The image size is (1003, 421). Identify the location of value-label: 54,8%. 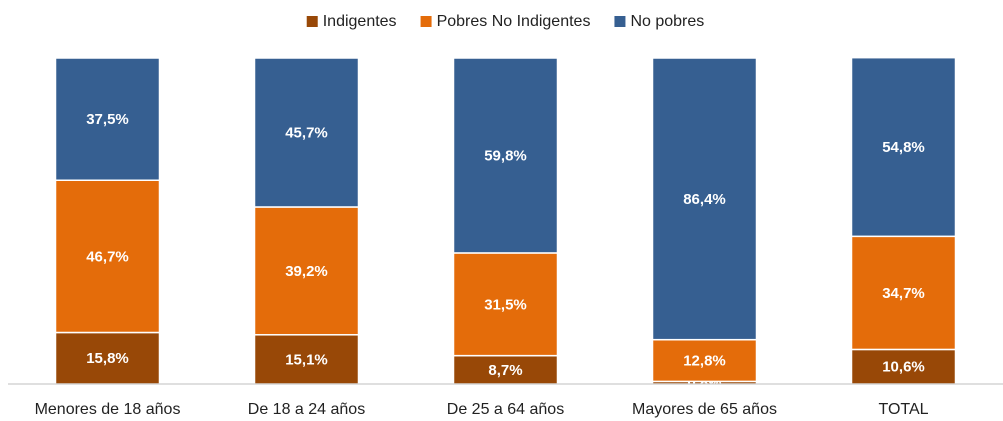
(903, 147).